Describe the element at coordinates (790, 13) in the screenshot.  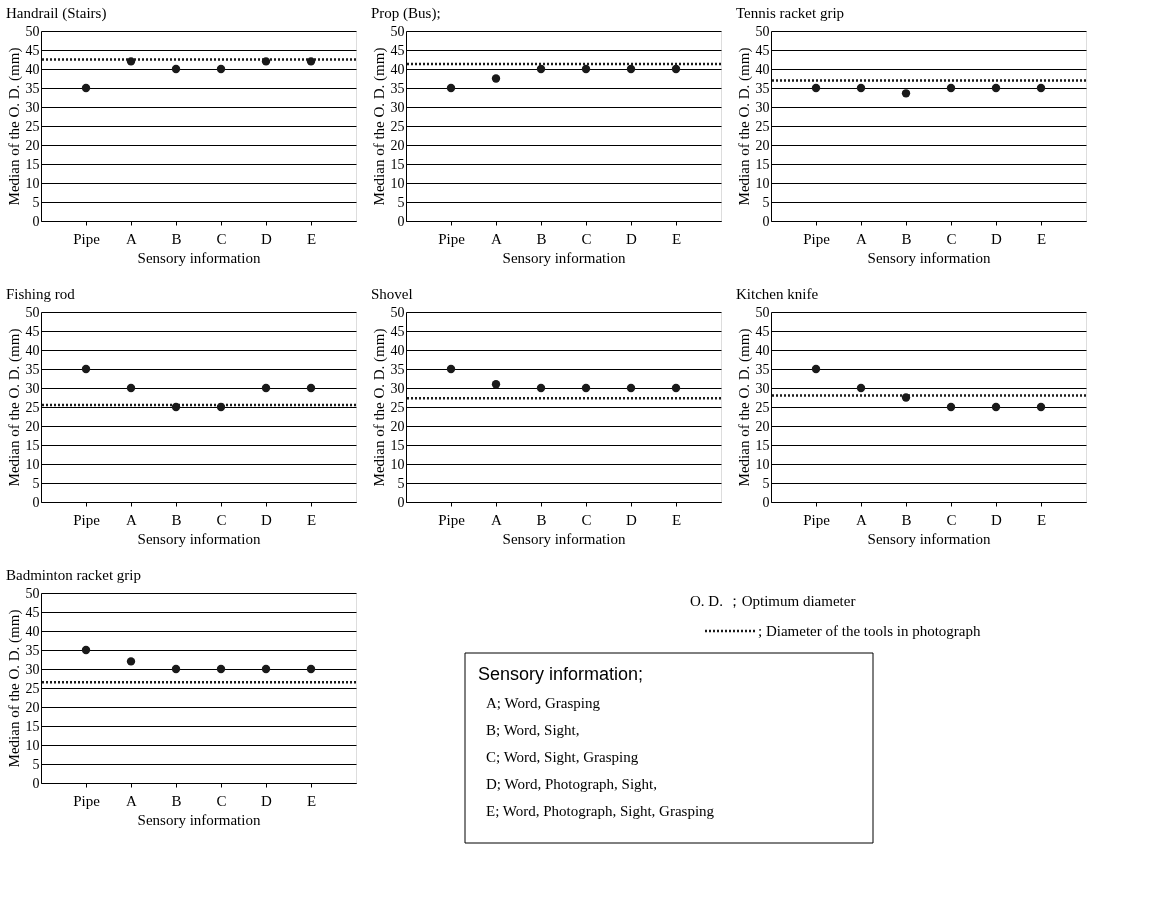
I see `chart-title: Tennis racket grip` at that location.